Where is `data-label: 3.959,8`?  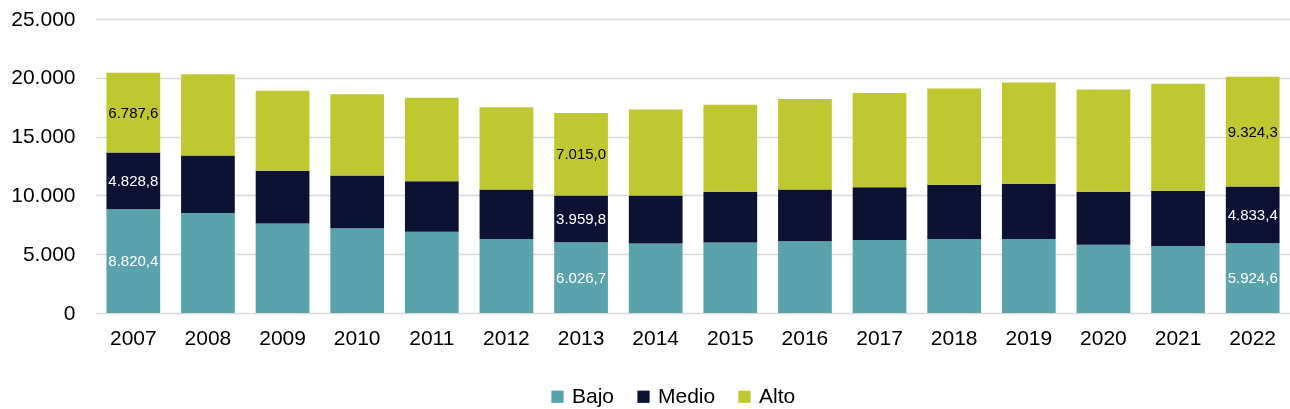
data-label: 3.959,8 is located at coordinates (581, 218).